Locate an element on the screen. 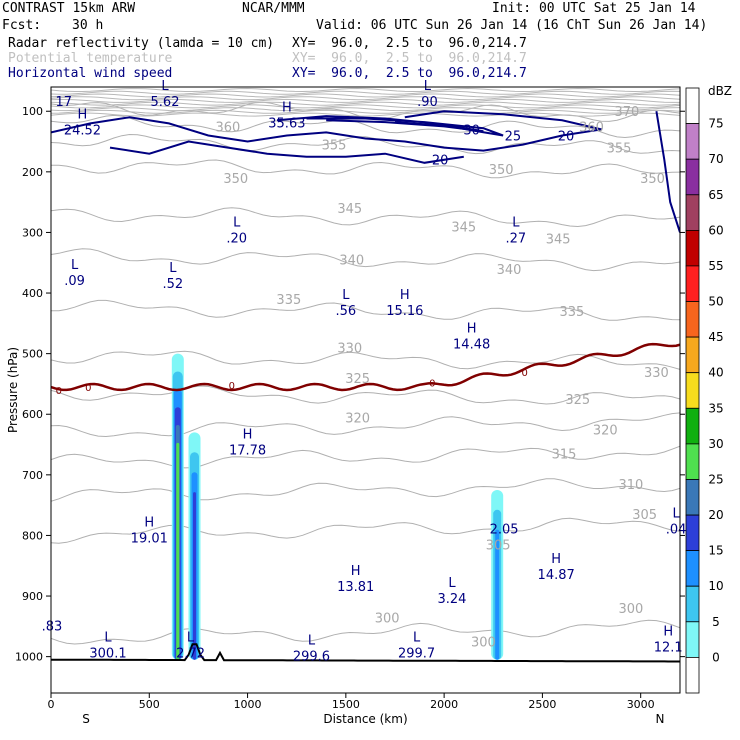 Image resolution: width=740 pixels, height=740 pixels. extremum-value: 5.62 is located at coordinates (165, 102).